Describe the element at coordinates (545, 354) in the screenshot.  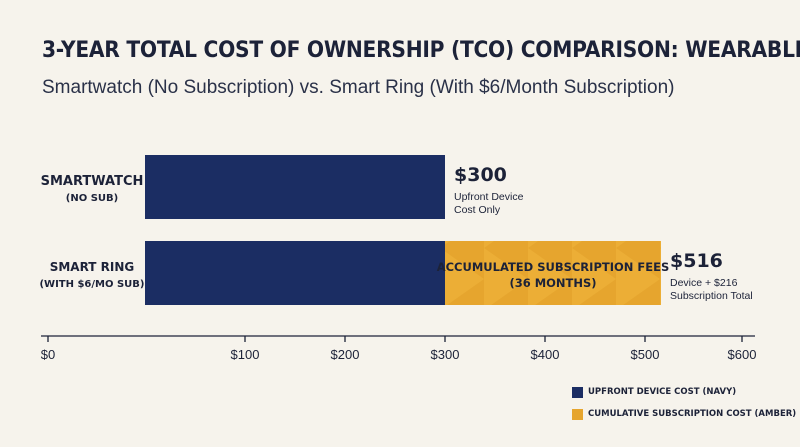
I see `x-tick-label-4: $400` at that location.